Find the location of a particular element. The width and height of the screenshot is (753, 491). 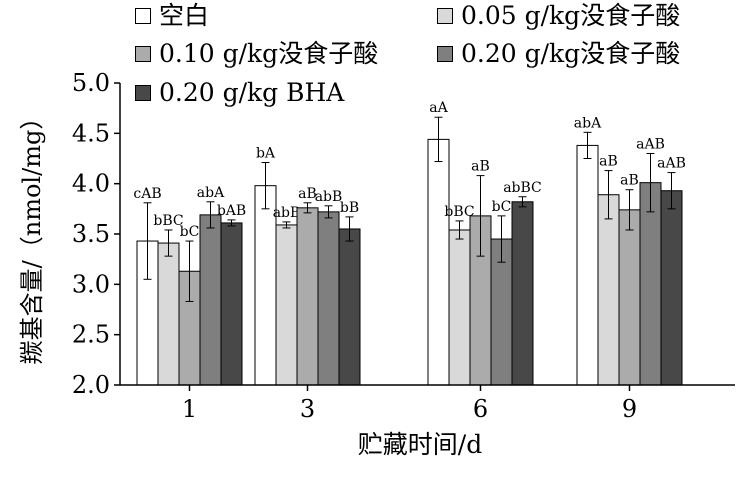

bar-s1-day3 is located at coordinates (286, 305).